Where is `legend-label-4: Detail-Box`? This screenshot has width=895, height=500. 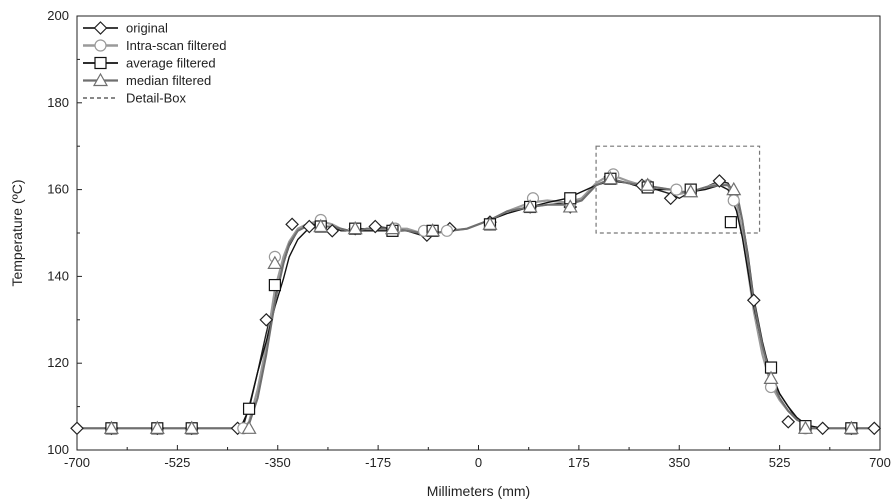
legend-label-4: Detail-Box is located at coordinates (156, 98).